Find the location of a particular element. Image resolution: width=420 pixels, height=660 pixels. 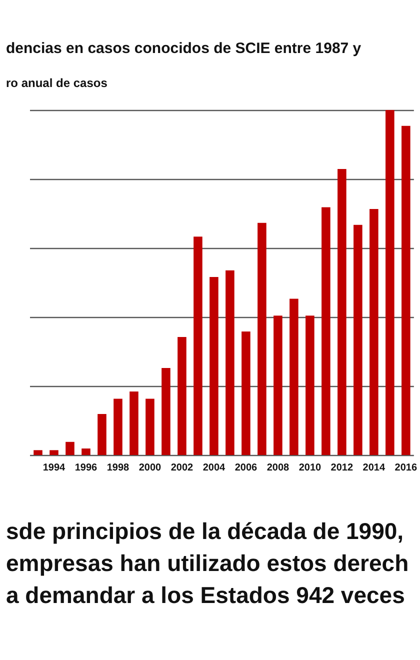

chart-title: dencias en casos conocidos de SCIE entre 1987 y is located at coordinates (184, 48).